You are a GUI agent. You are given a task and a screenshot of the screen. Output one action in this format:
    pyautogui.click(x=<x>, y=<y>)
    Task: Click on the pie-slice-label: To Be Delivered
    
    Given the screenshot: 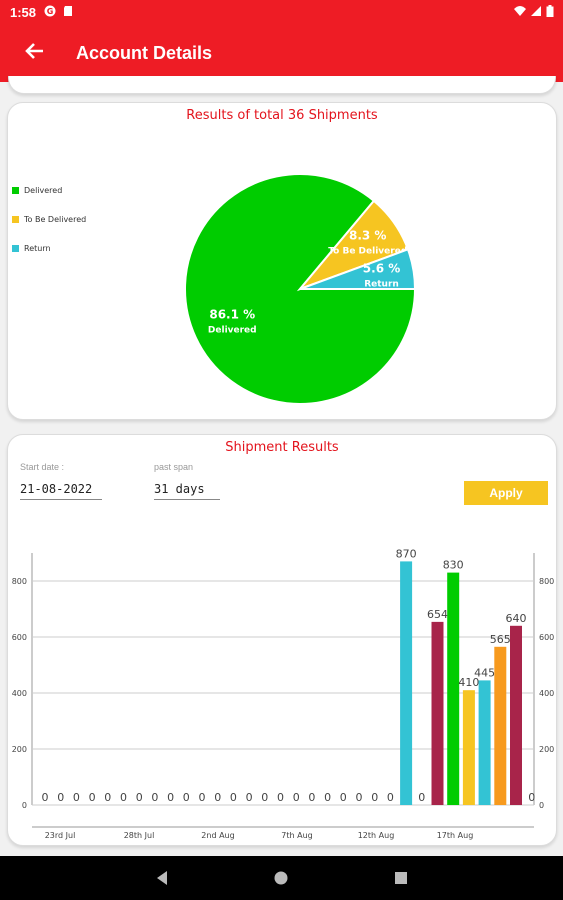 What is the action you would take?
    pyautogui.click(x=367, y=251)
    